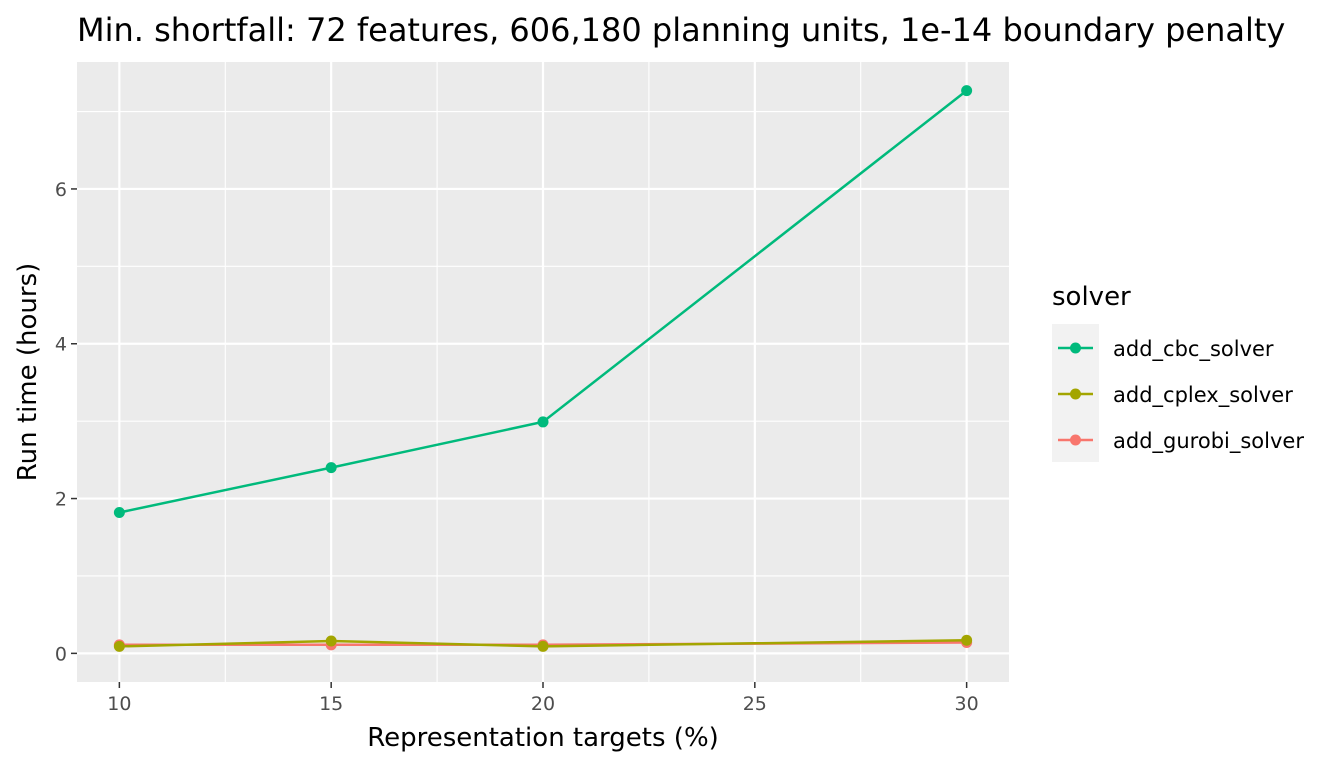 Image resolution: width=1344 pixels, height=768 pixels. I want to click on series-line-add-cplex-solver, so click(543, 643).